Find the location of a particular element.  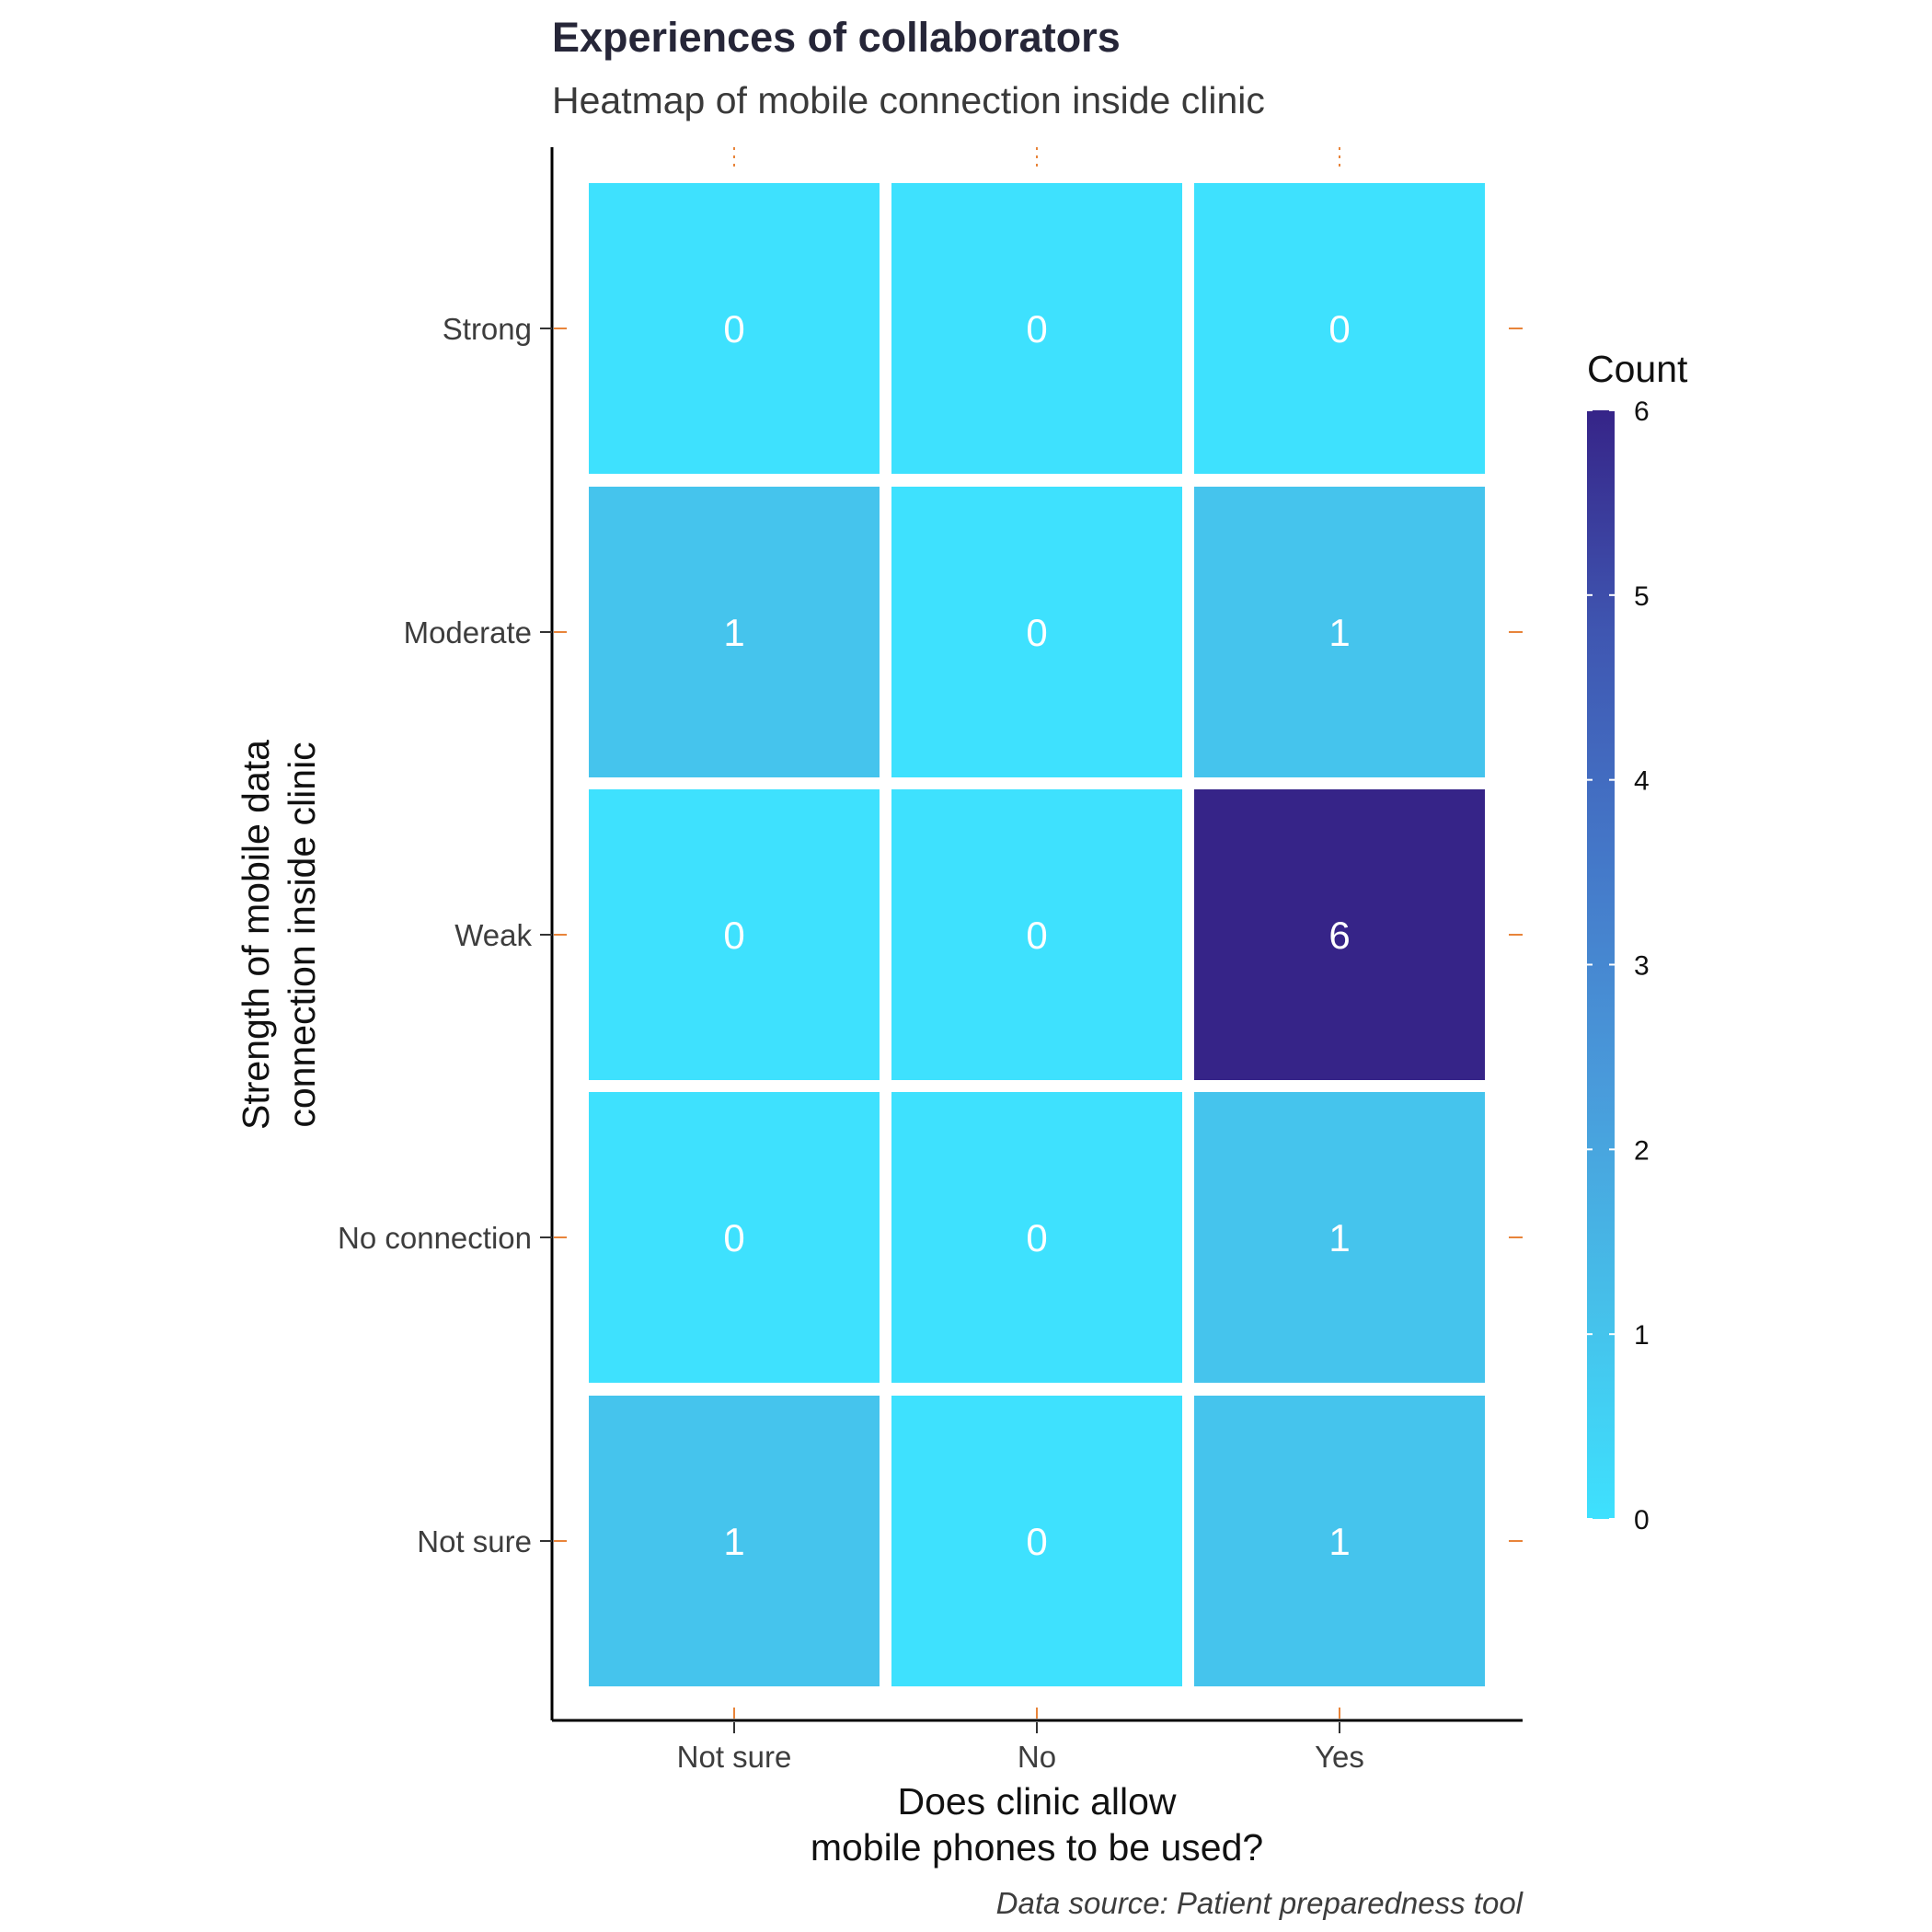

legend-tick-label: 1 is located at coordinates (1642, 1335).